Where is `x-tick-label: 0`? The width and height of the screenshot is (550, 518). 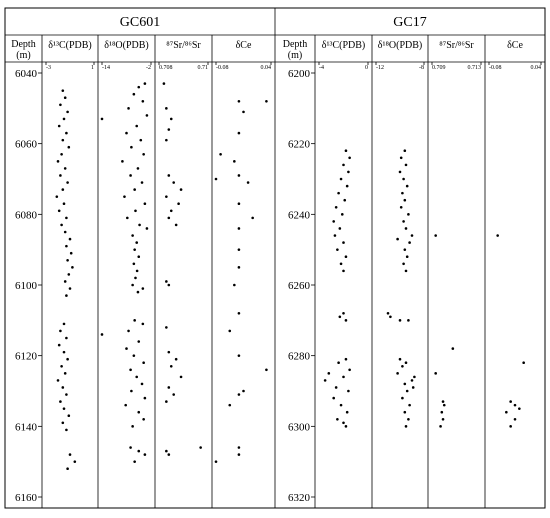
x-tick-label: 0 is located at coordinates (366, 68).